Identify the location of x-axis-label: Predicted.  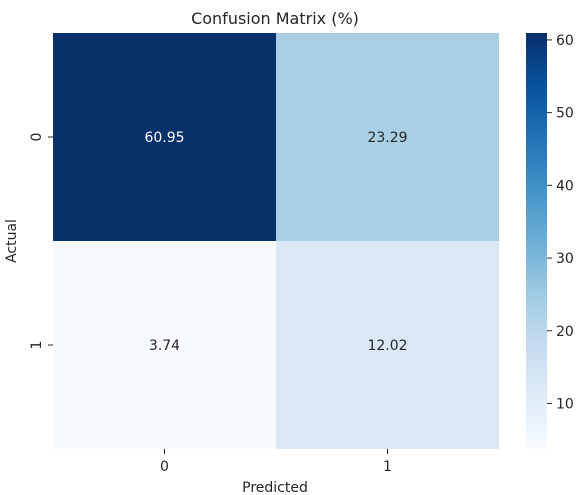
(275, 487).